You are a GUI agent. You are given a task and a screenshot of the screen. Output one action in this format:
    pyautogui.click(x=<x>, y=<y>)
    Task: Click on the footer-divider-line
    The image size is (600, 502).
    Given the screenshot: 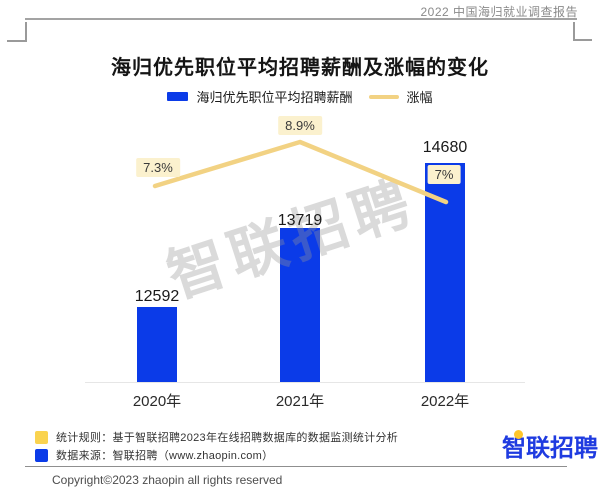 What is the action you would take?
    pyautogui.click(x=296, y=466)
    